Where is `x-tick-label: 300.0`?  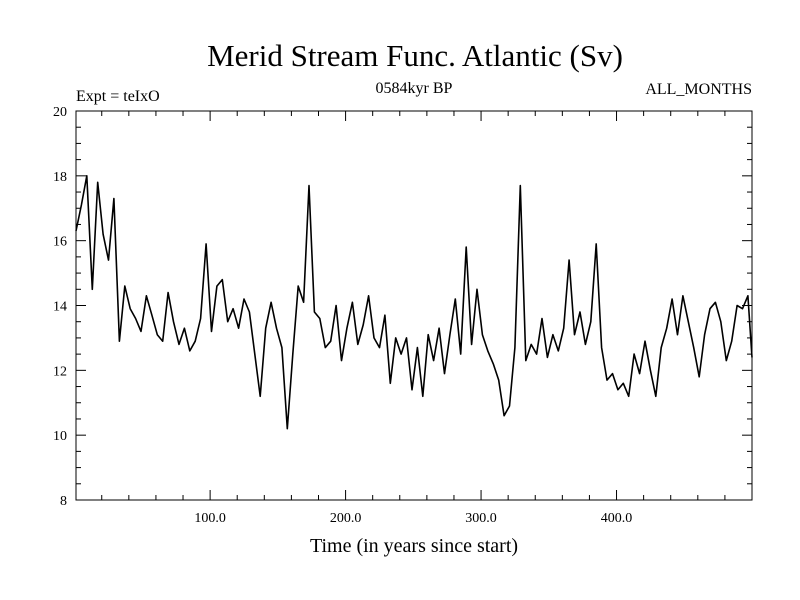
x-tick-label: 300.0 is located at coordinates (481, 518).